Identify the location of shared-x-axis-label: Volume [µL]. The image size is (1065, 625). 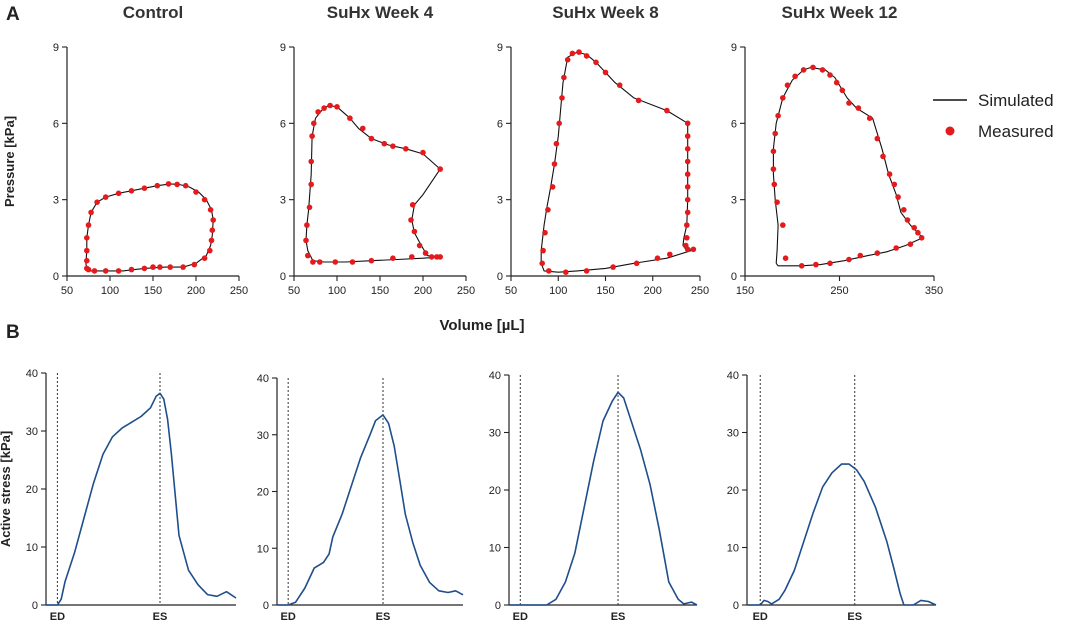
(481, 325).